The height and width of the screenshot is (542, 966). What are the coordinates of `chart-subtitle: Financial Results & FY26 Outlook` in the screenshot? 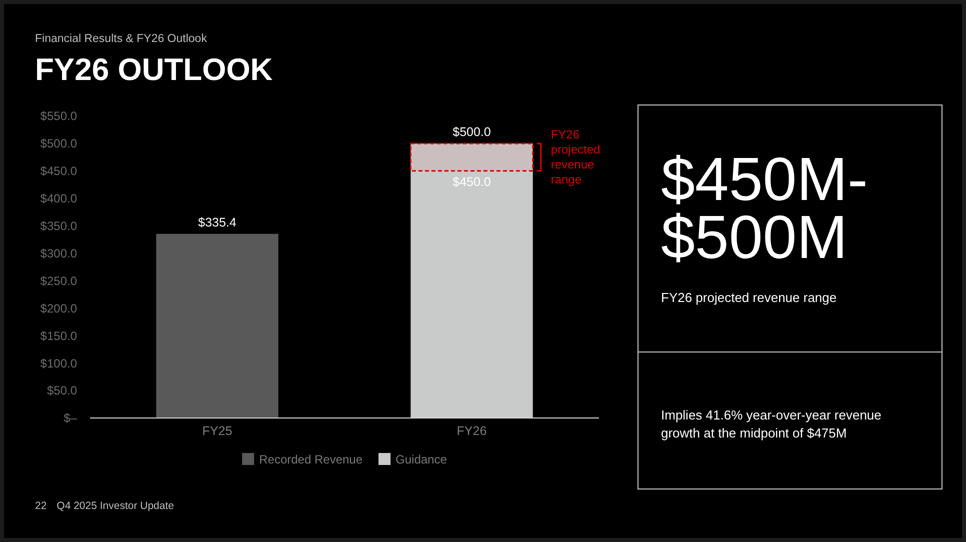 It's located at (121, 39).